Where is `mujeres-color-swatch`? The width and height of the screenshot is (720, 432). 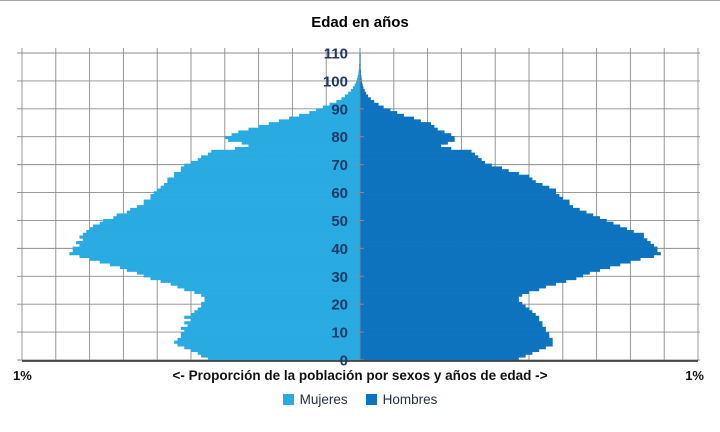
mujeres-color-swatch is located at coordinates (288, 399).